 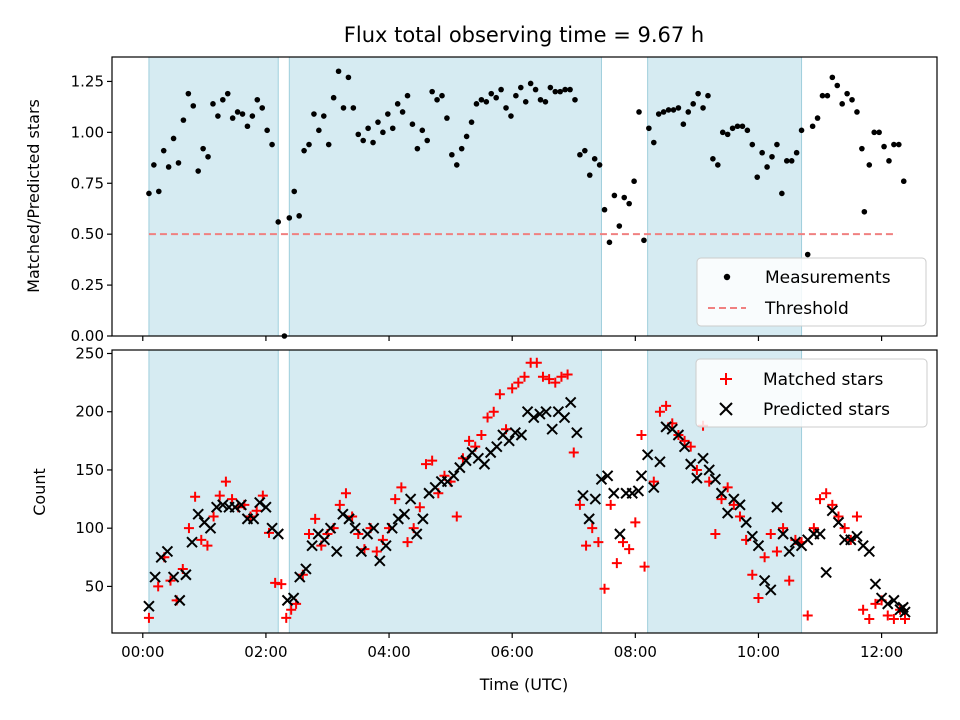 I want to click on matched-legend-label: Matched stars, so click(x=823, y=380).